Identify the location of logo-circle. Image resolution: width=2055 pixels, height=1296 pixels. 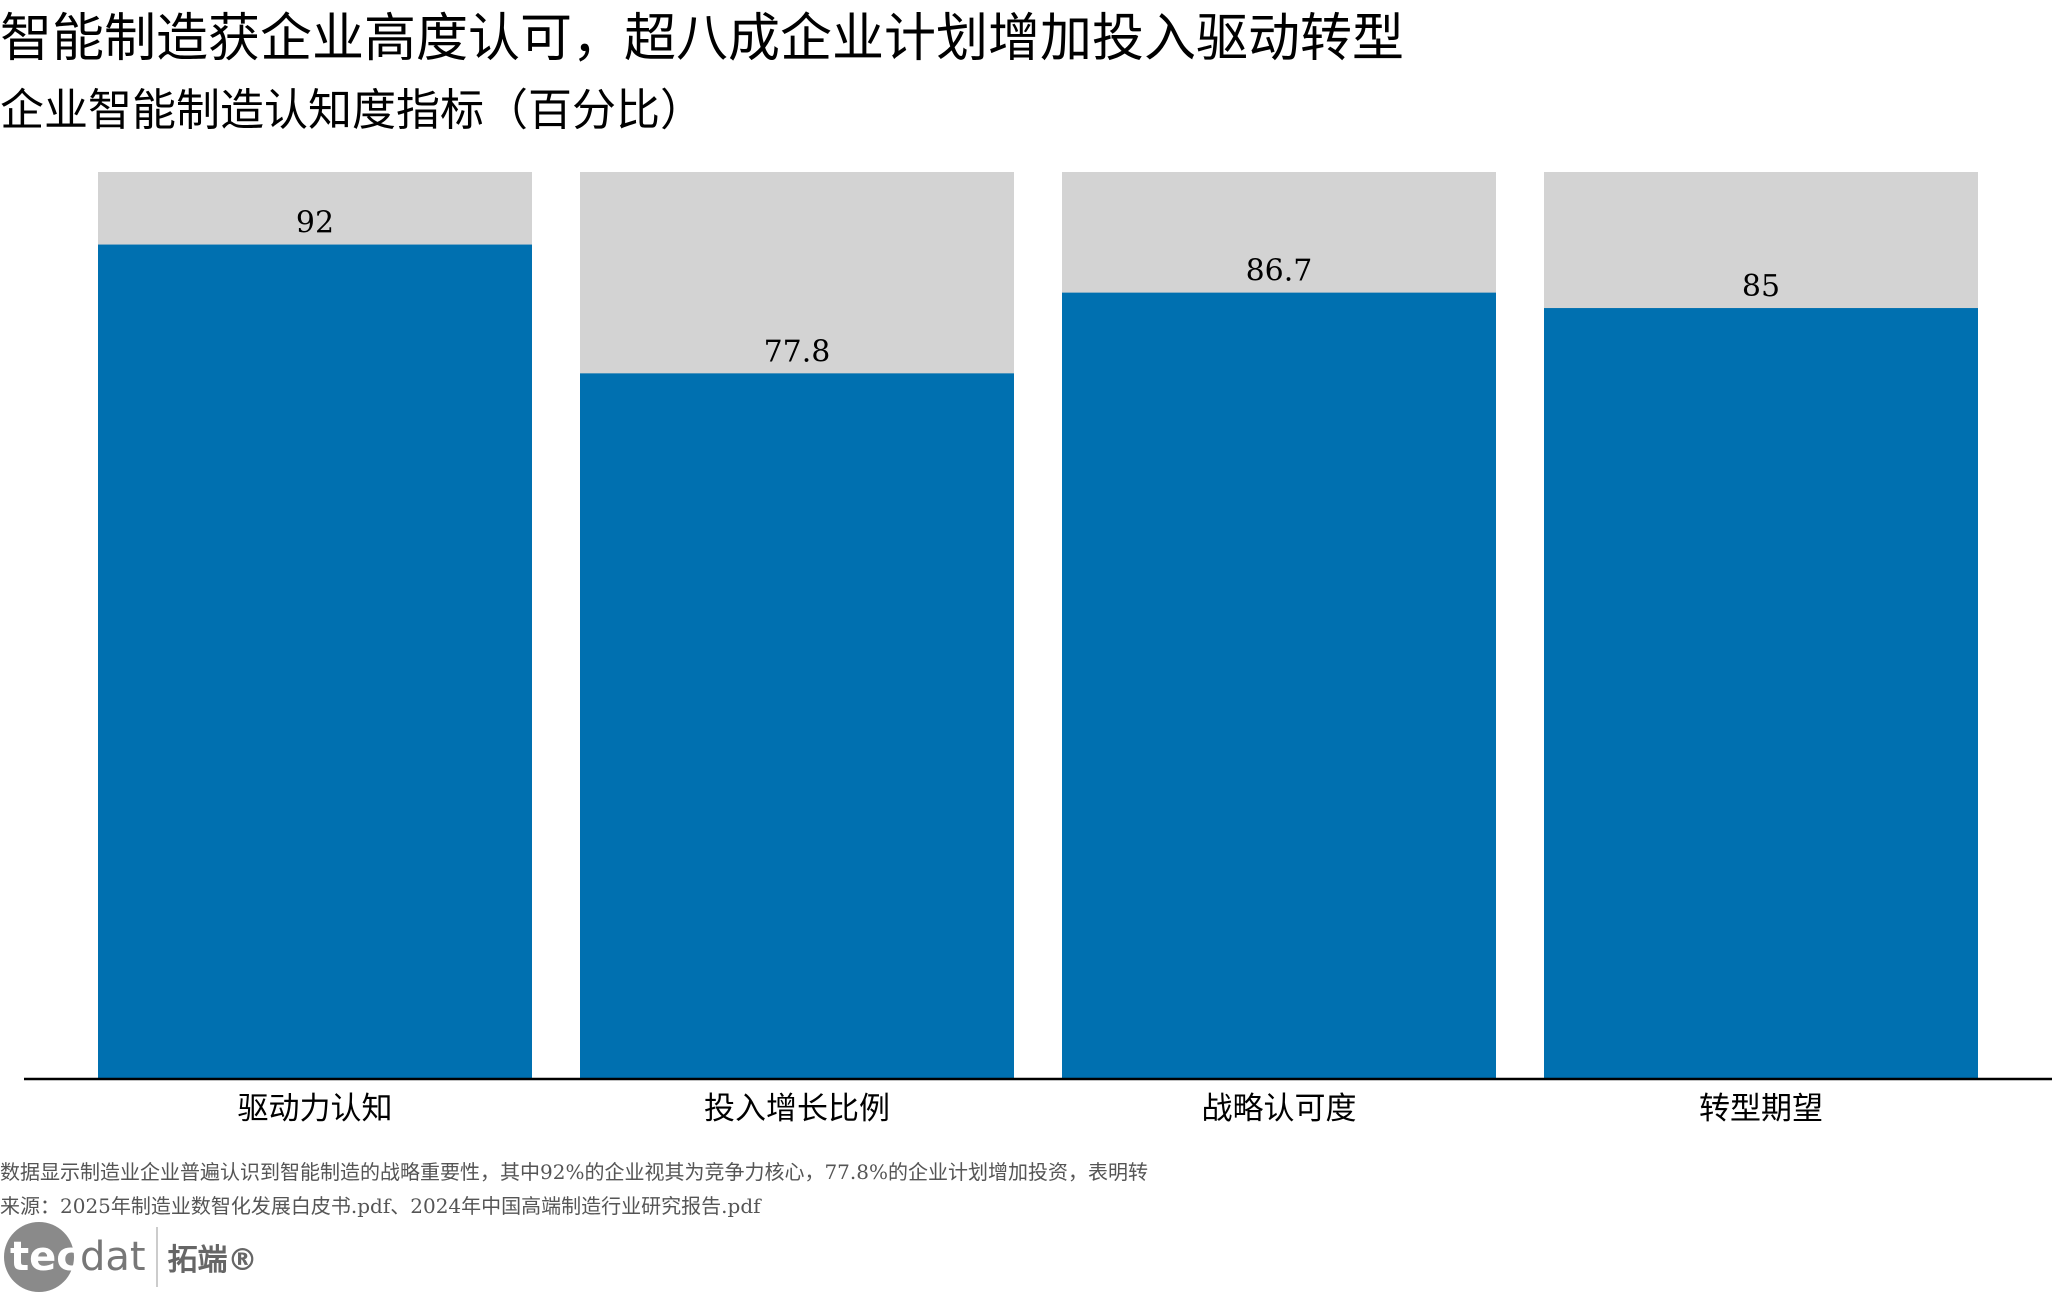
(39, 1257).